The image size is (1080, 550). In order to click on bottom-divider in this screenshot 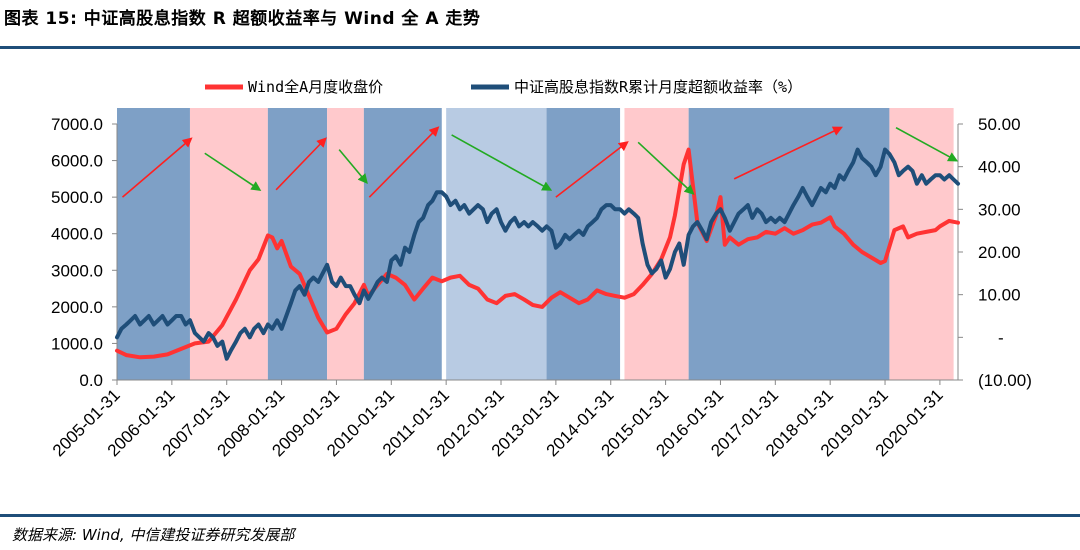, I will do `click(540, 515)`.